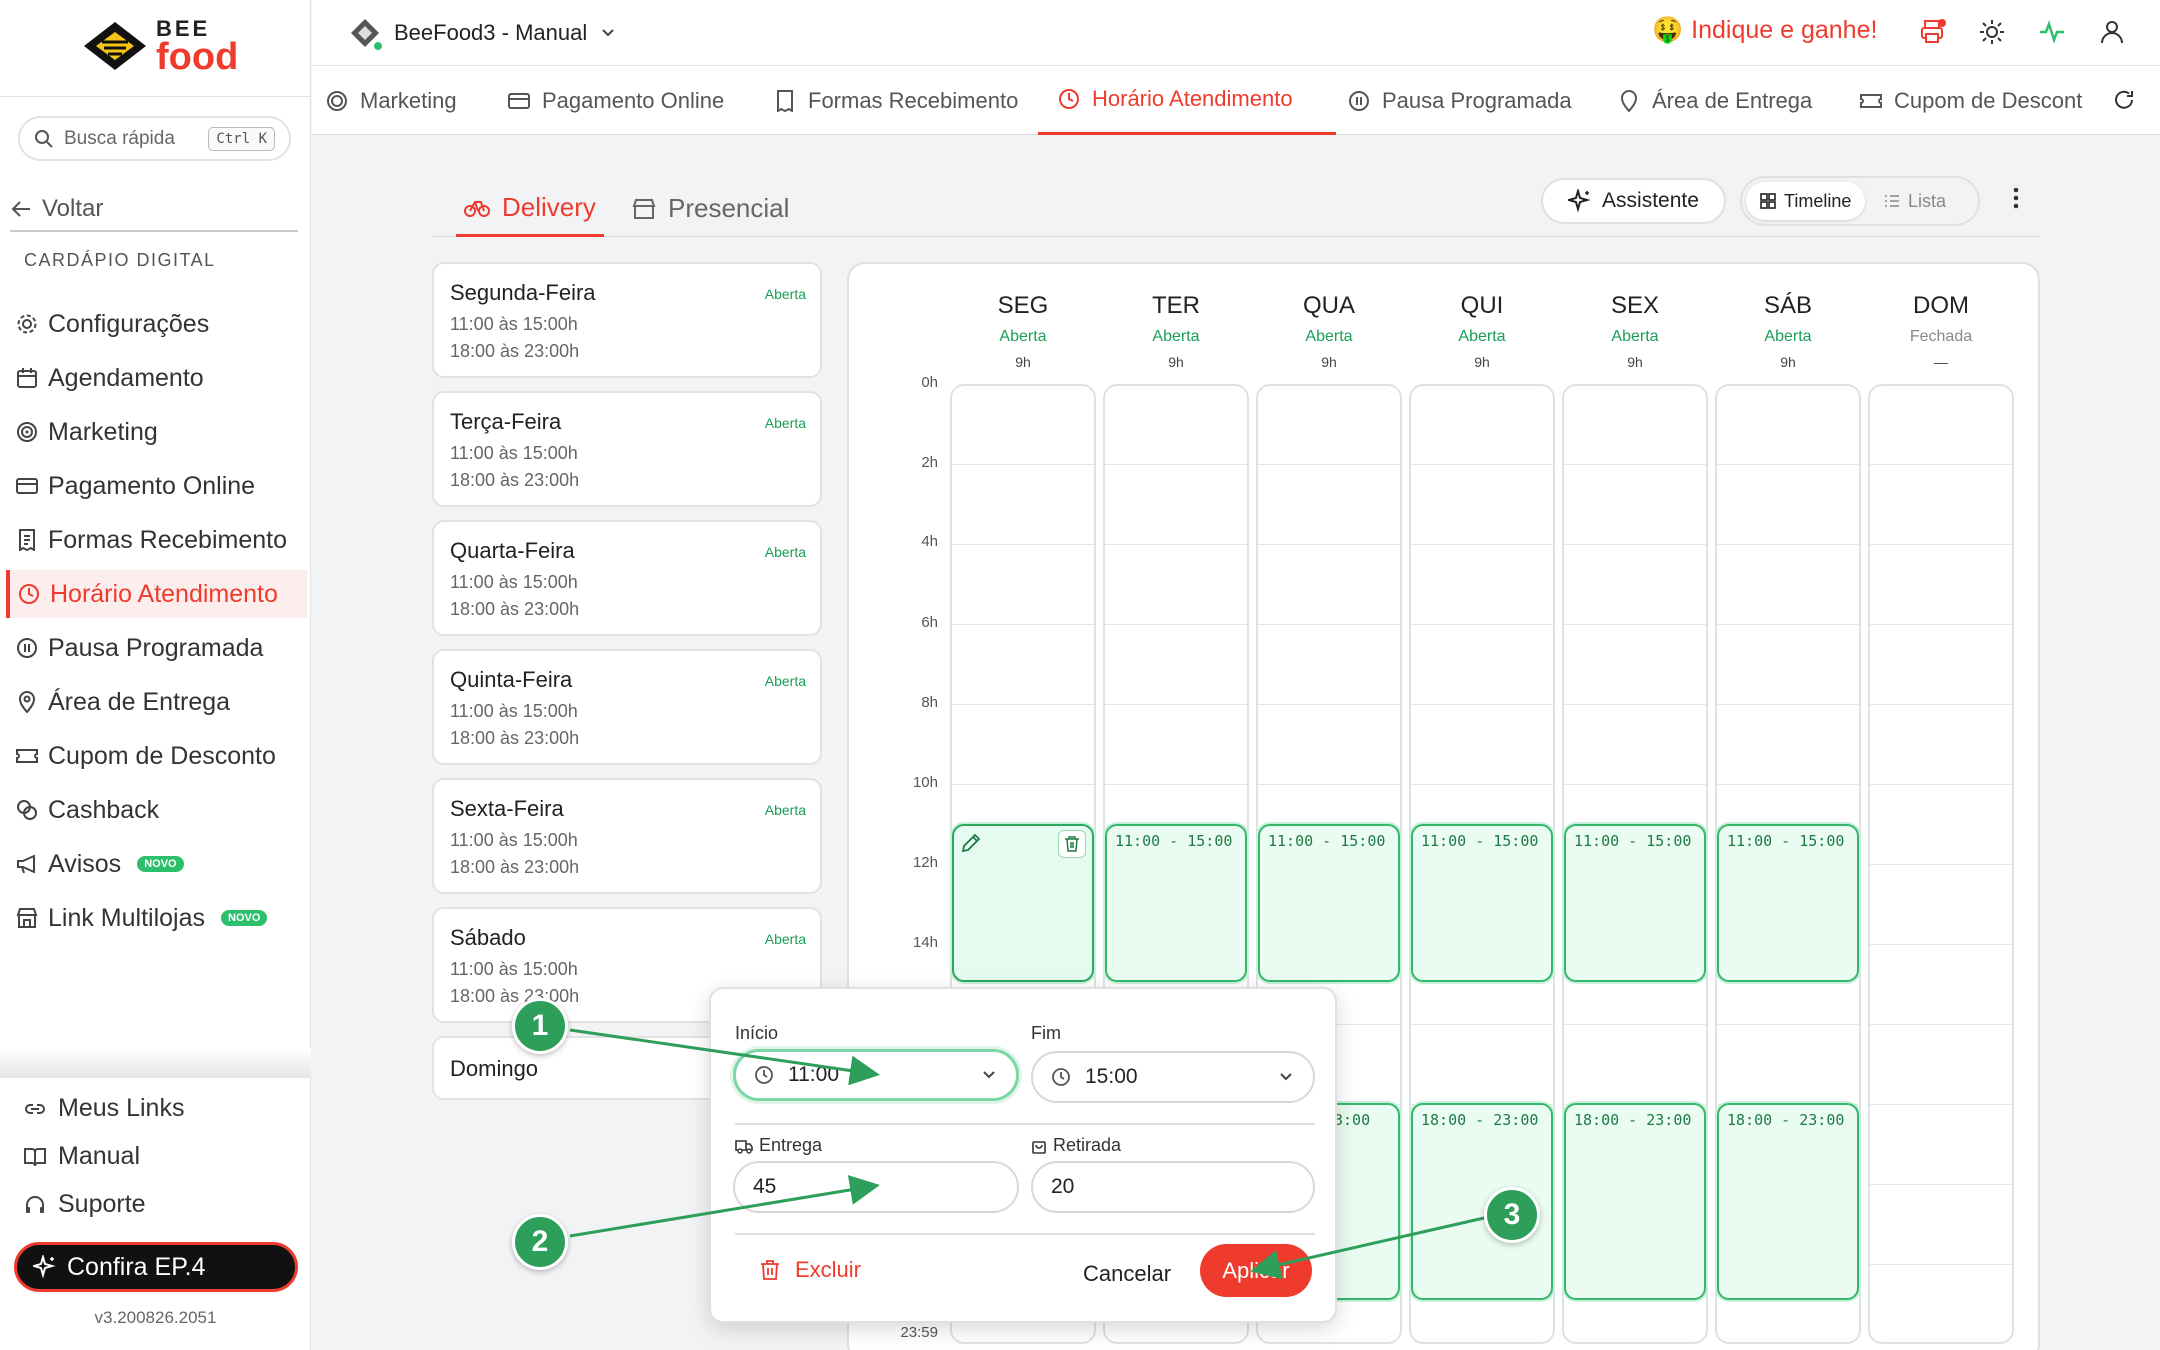 The height and width of the screenshot is (1350, 2160). Describe the element at coordinates (1173, 1187) in the screenshot. I see `pickup-time-input: 20` at that location.